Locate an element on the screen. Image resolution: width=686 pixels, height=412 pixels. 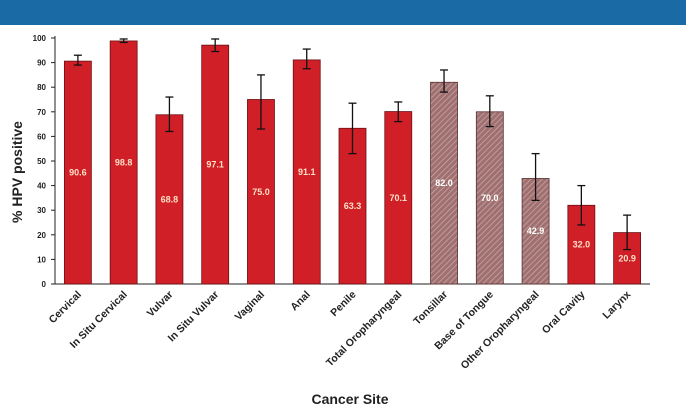
y-tick-label: 80 is located at coordinates (41, 87).